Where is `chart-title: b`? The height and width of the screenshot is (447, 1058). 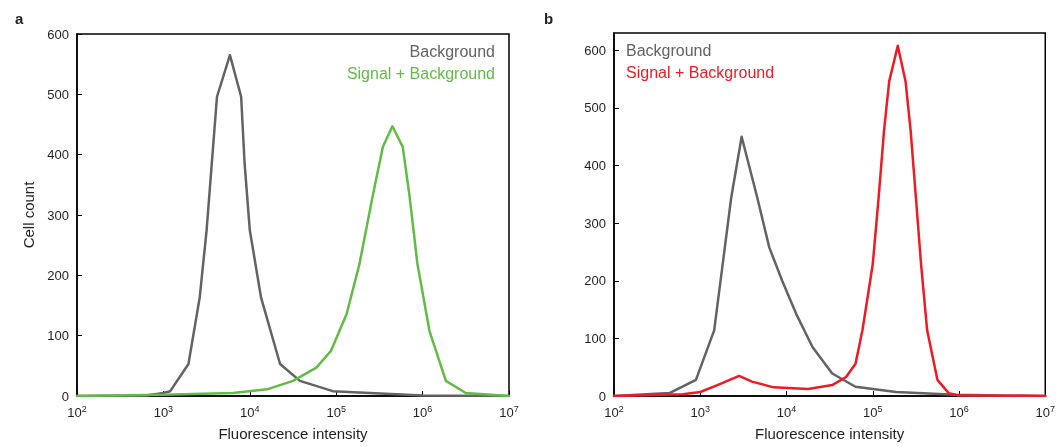 chart-title: b is located at coordinates (549, 18).